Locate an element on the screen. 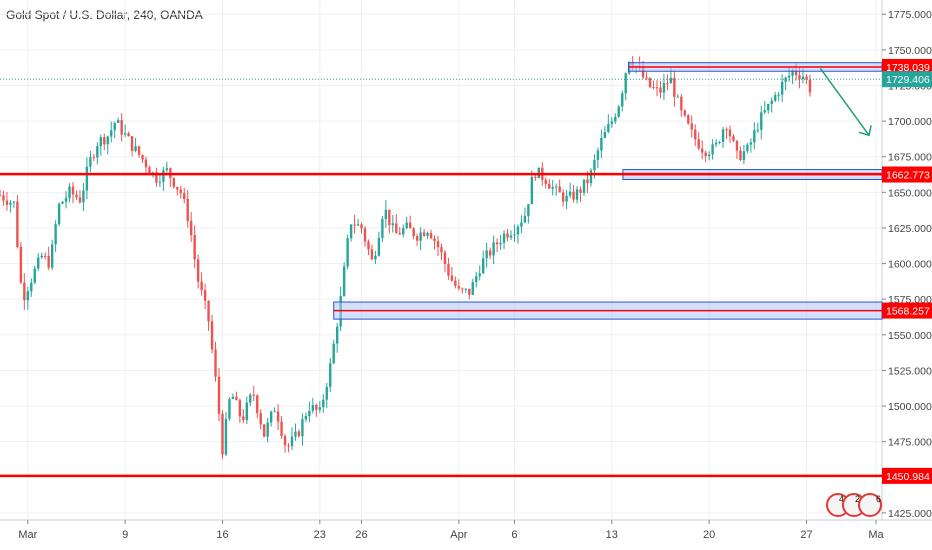  us-flag-icon is located at coordinates (870, 505).